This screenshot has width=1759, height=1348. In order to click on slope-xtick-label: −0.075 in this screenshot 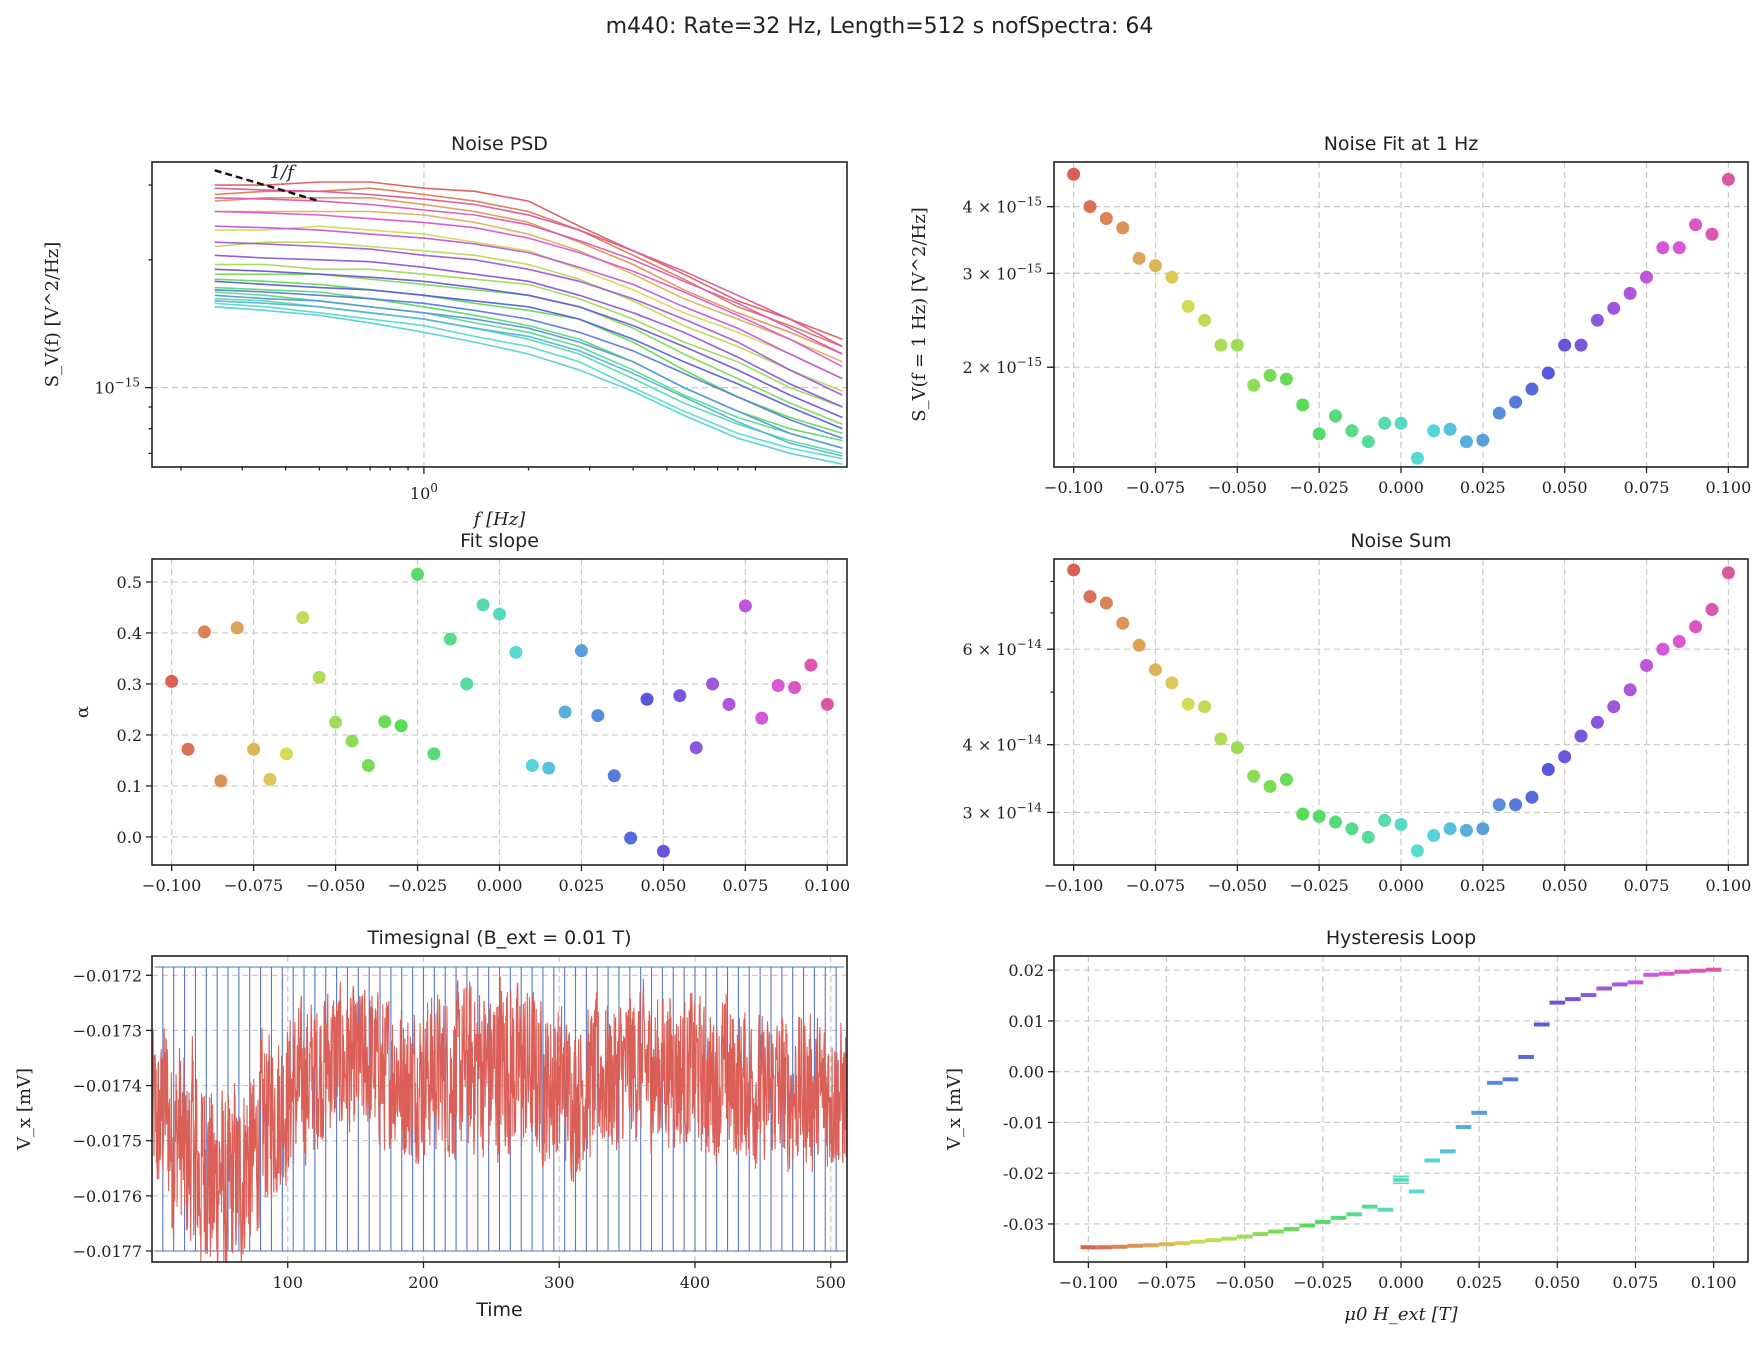, I will do `click(253, 885)`.